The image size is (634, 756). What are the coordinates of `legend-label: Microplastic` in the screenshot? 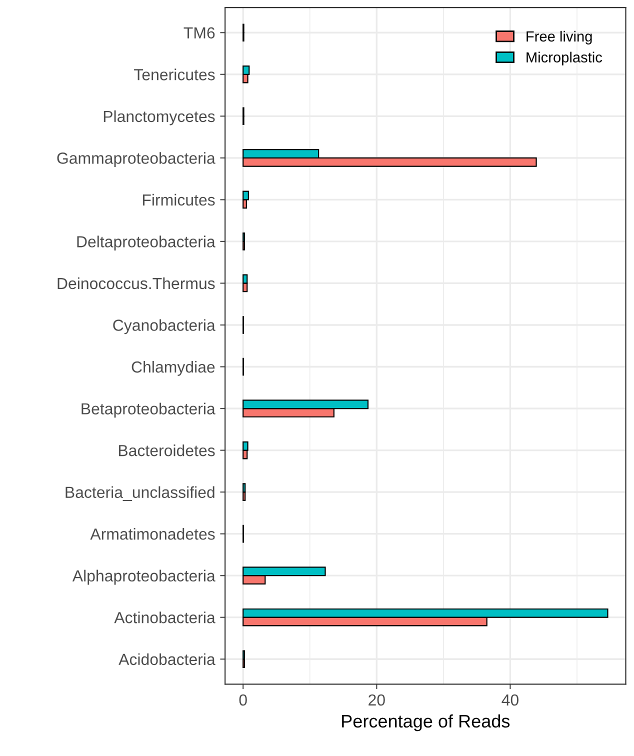 It's located at (564, 59).